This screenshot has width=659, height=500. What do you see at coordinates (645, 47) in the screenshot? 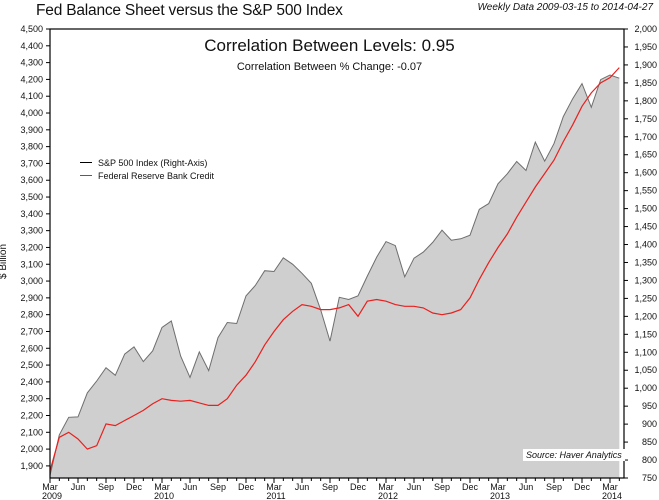
I see `right-tick-label: 1,950` at bounding box center [645, 47].